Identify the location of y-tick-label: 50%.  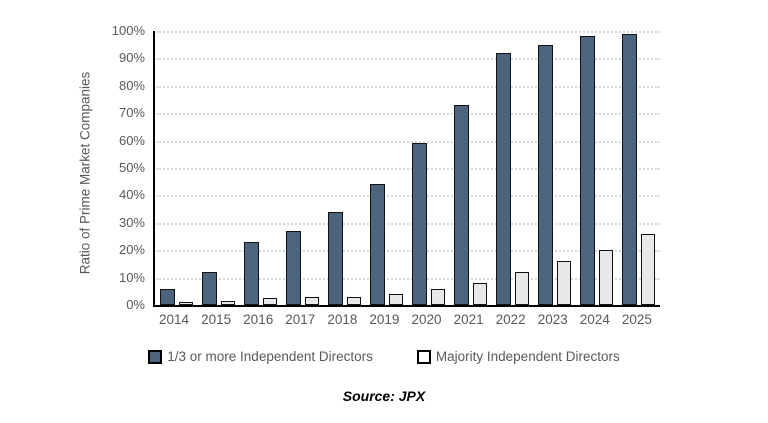
(131, 167).